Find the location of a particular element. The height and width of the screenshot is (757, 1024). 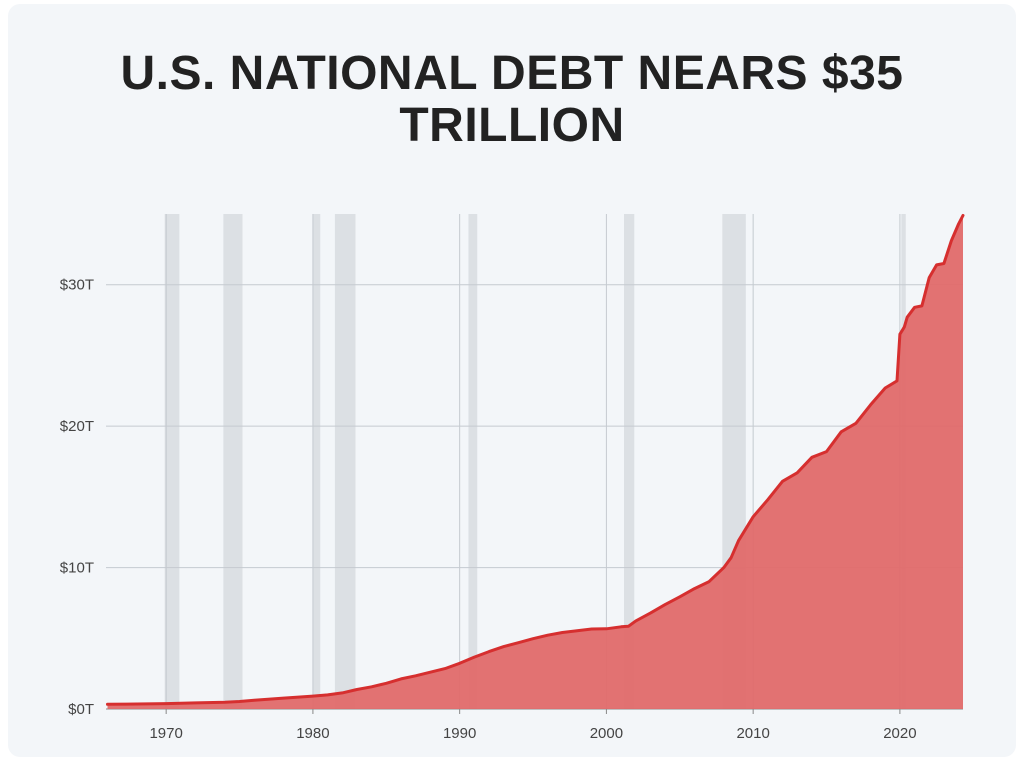

chart-title: U.S. NATIONAL DEBT NEARS $35 TRILLION is located at coordinates (512, 100).